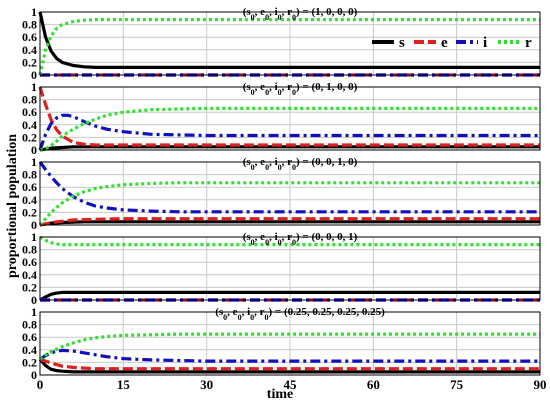 The image size is (550, 402). What do you see at coordinates (444, 43) in the screenshot?
I see `legend-label-e: e` at bounding box center [444, 43].